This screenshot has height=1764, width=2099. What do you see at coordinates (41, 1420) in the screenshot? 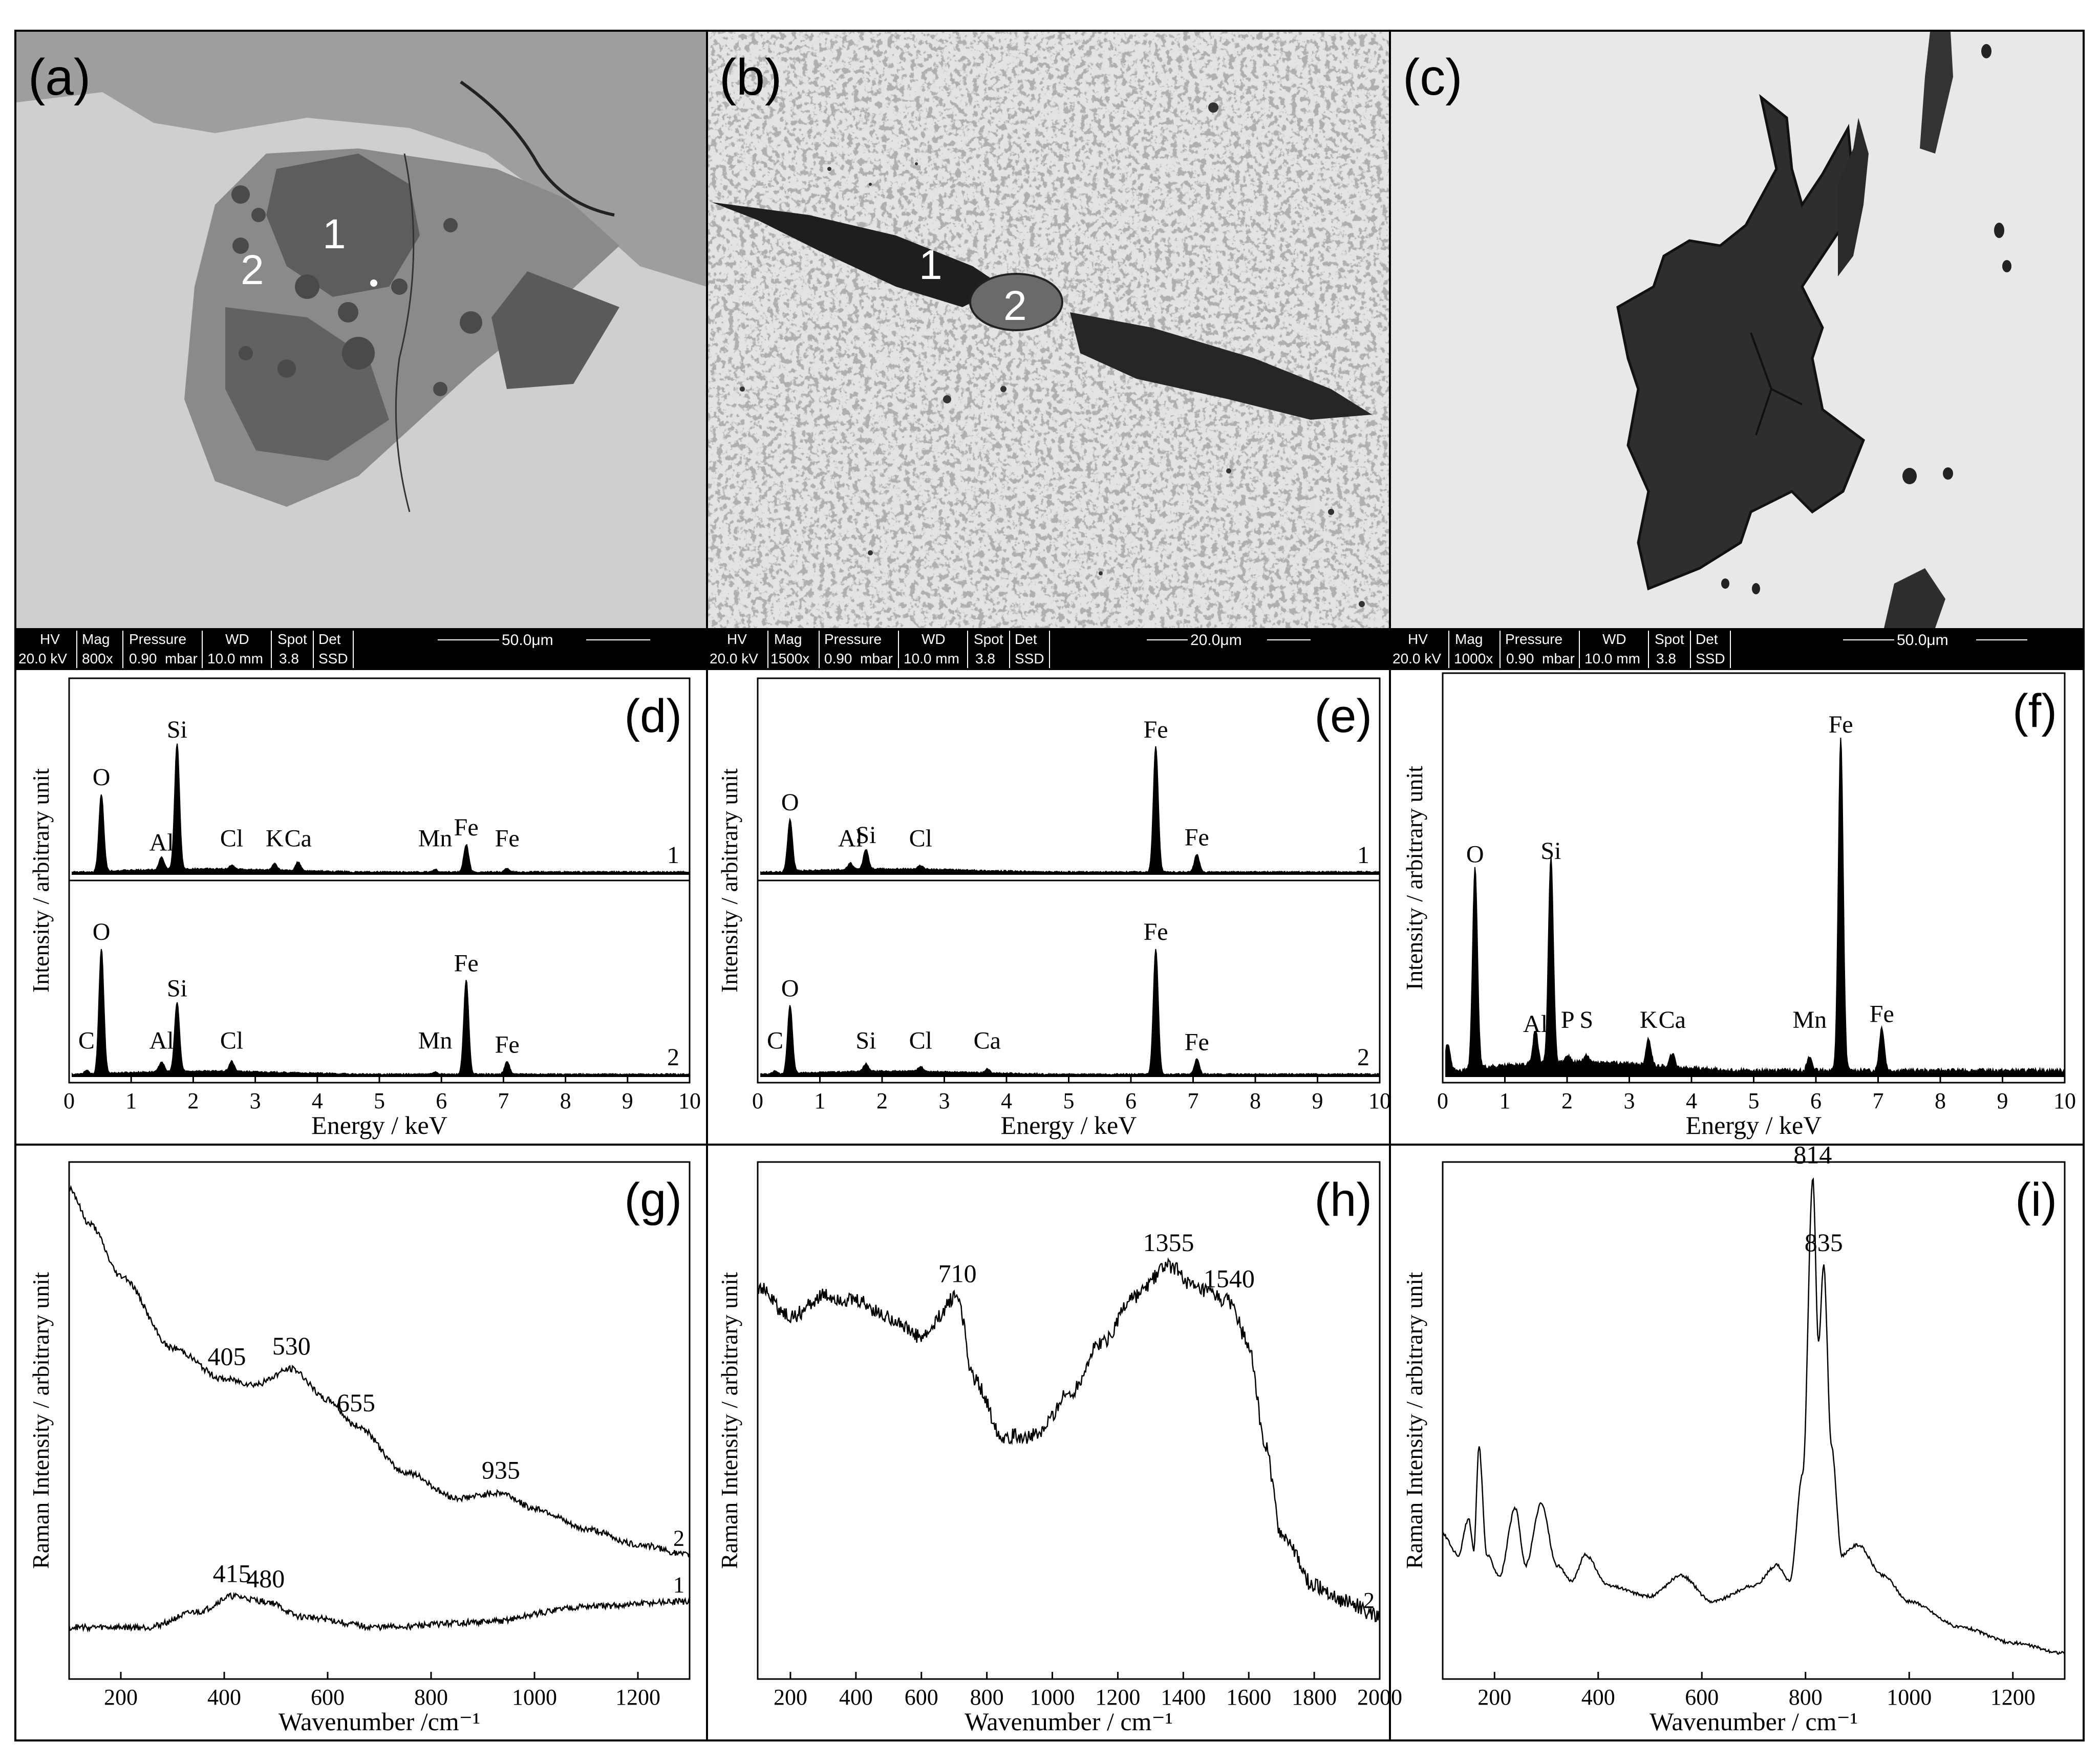
I see `y-axis-label-g: Raman Intensity / arbitrary unit` at bounding box center [41, 1420].